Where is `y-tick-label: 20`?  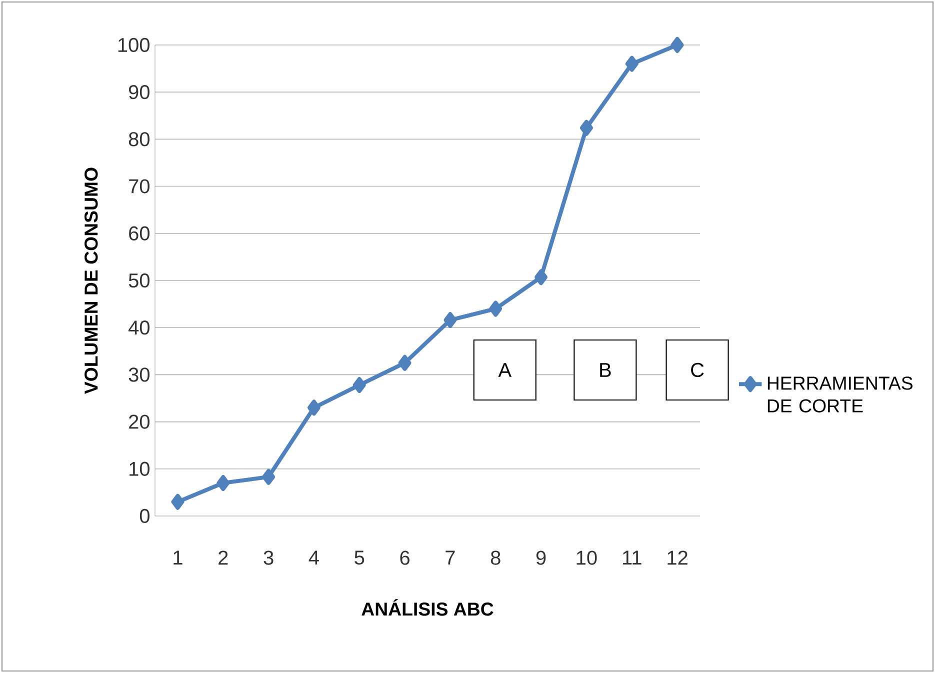 y-tick-label: 20 is located at coordinates (139, 421).